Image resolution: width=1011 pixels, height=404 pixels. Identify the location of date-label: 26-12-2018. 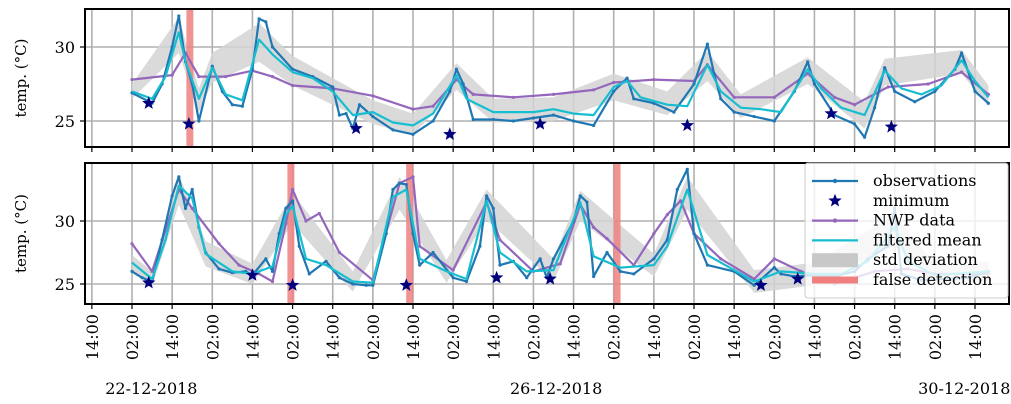
(556, 388).